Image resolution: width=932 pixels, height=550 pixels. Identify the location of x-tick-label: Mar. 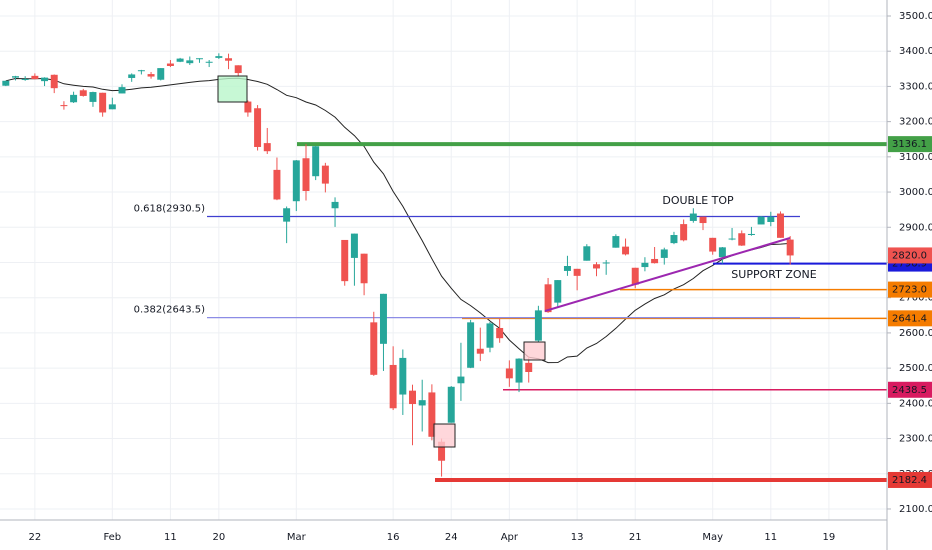
(297, 537).